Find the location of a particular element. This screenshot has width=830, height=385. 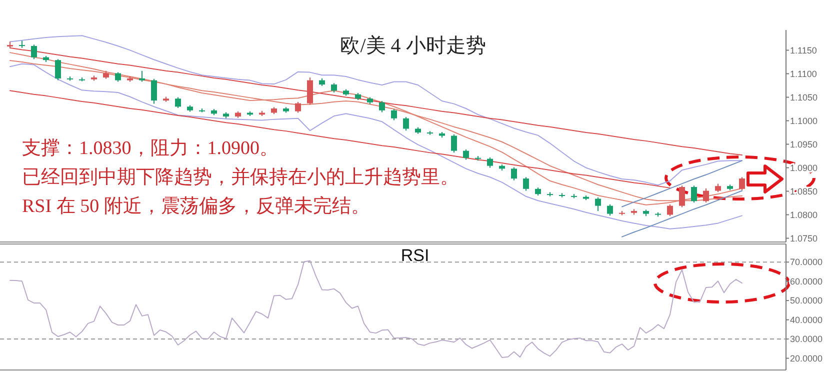

y-tick-label: 20.0000 is located at coordinates (806, 358).